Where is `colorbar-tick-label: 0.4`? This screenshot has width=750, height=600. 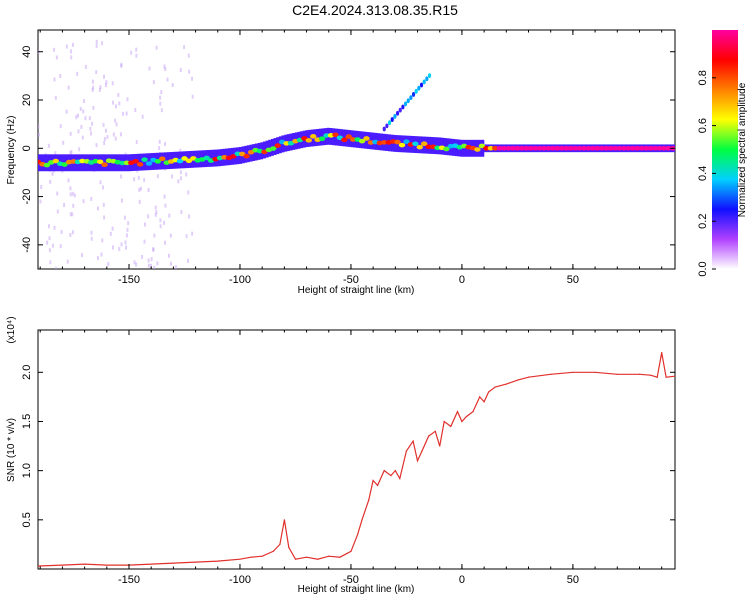 colorbar-tick-label: 0.4 is located at coordinates (703, 173).